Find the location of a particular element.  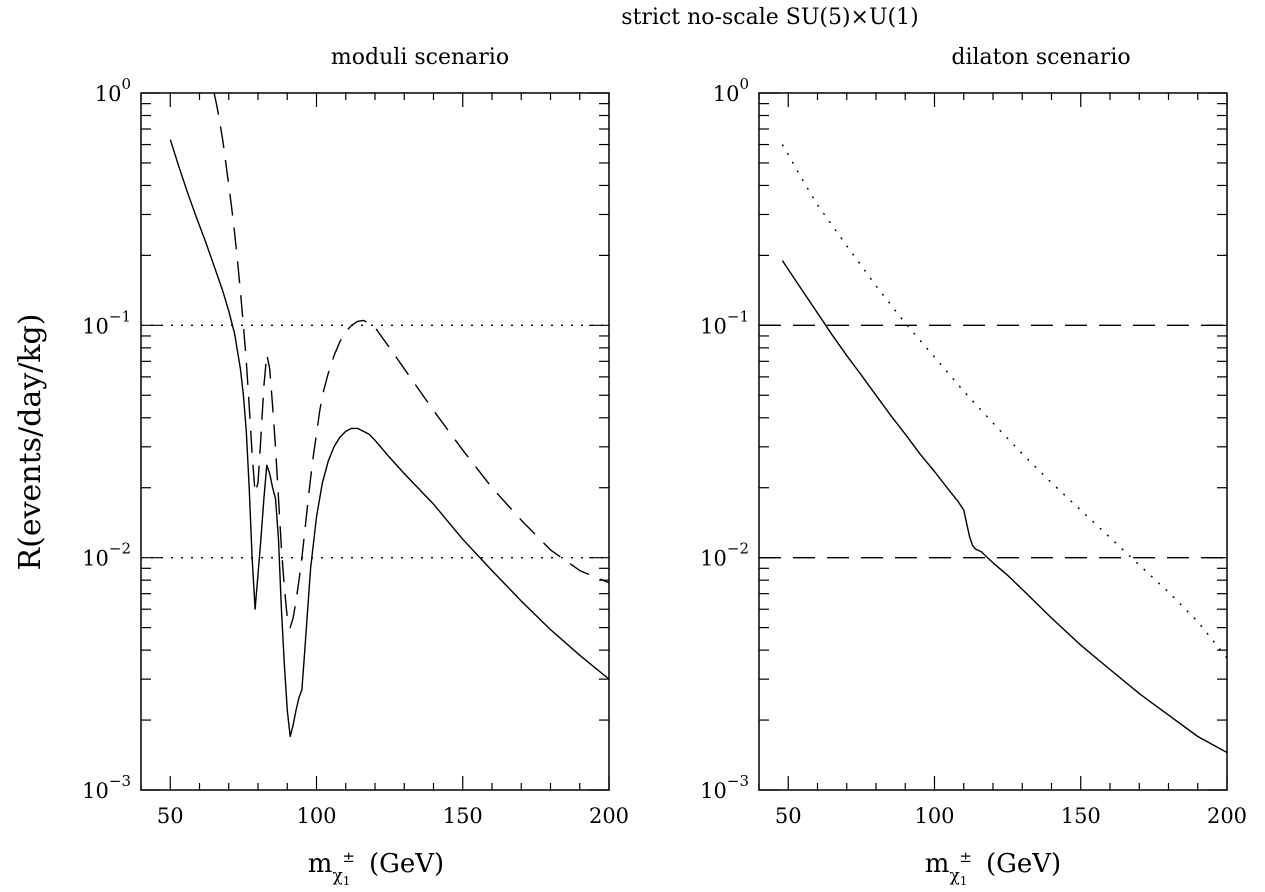

dilaton-panel-title: dilaton scenario is located at coordinates (1040, 57).